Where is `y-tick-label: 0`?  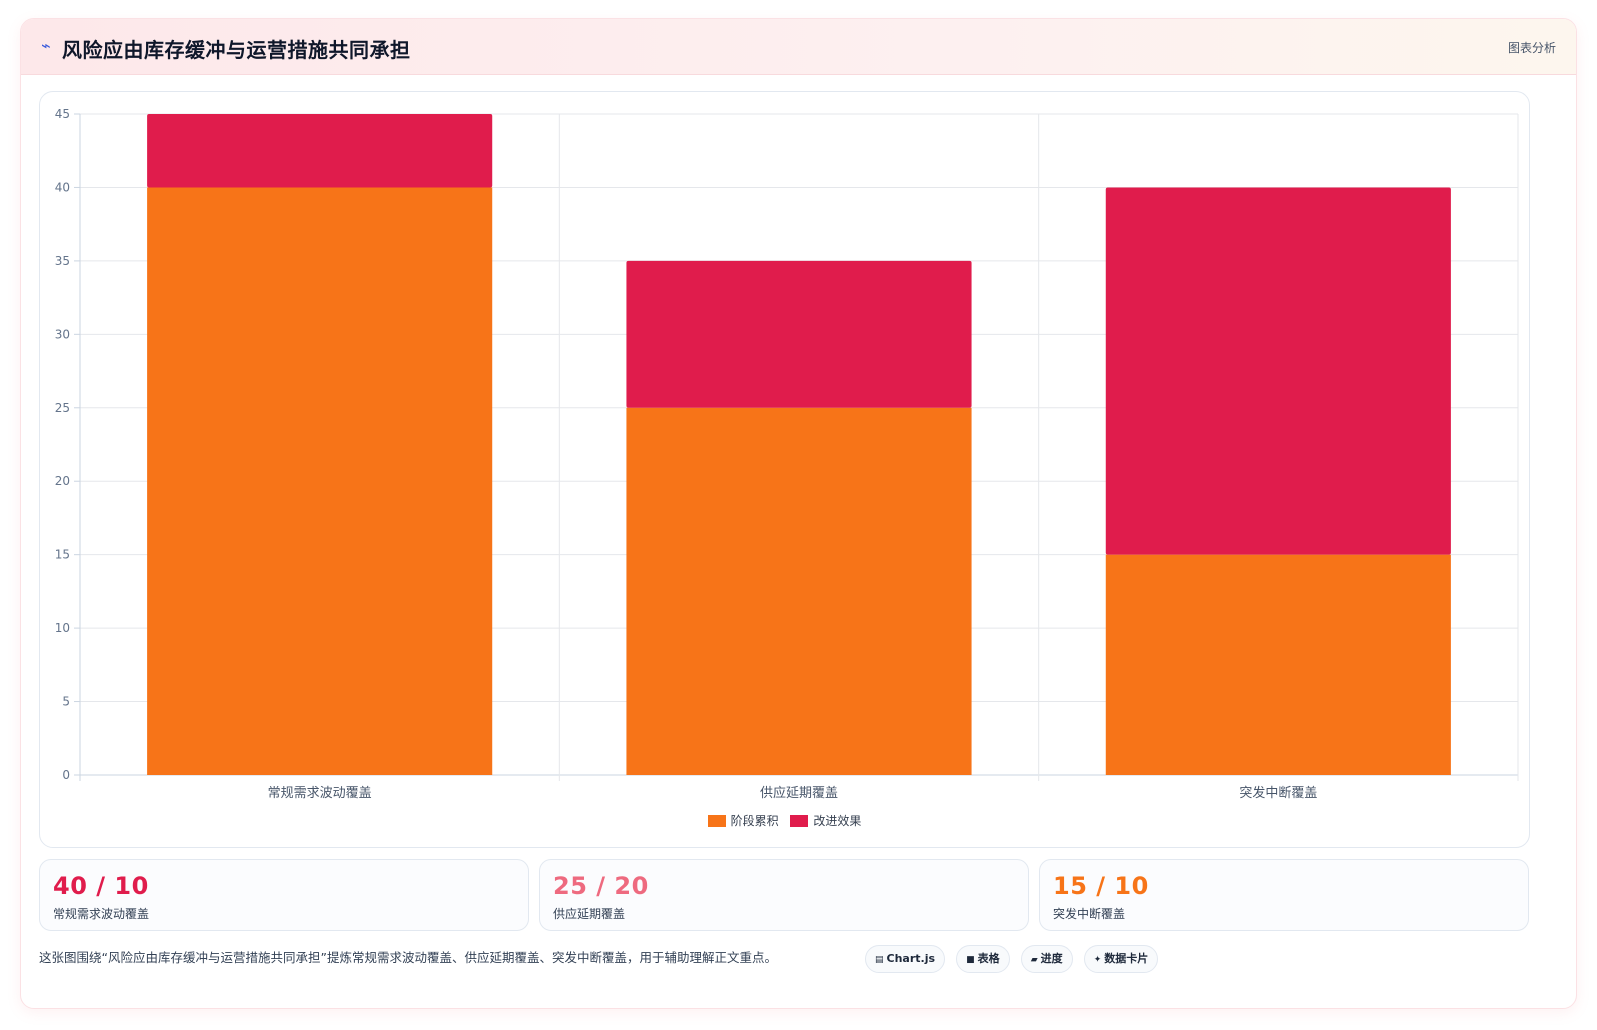 y-tick-label: 0 is located at coordinates (66, 775).